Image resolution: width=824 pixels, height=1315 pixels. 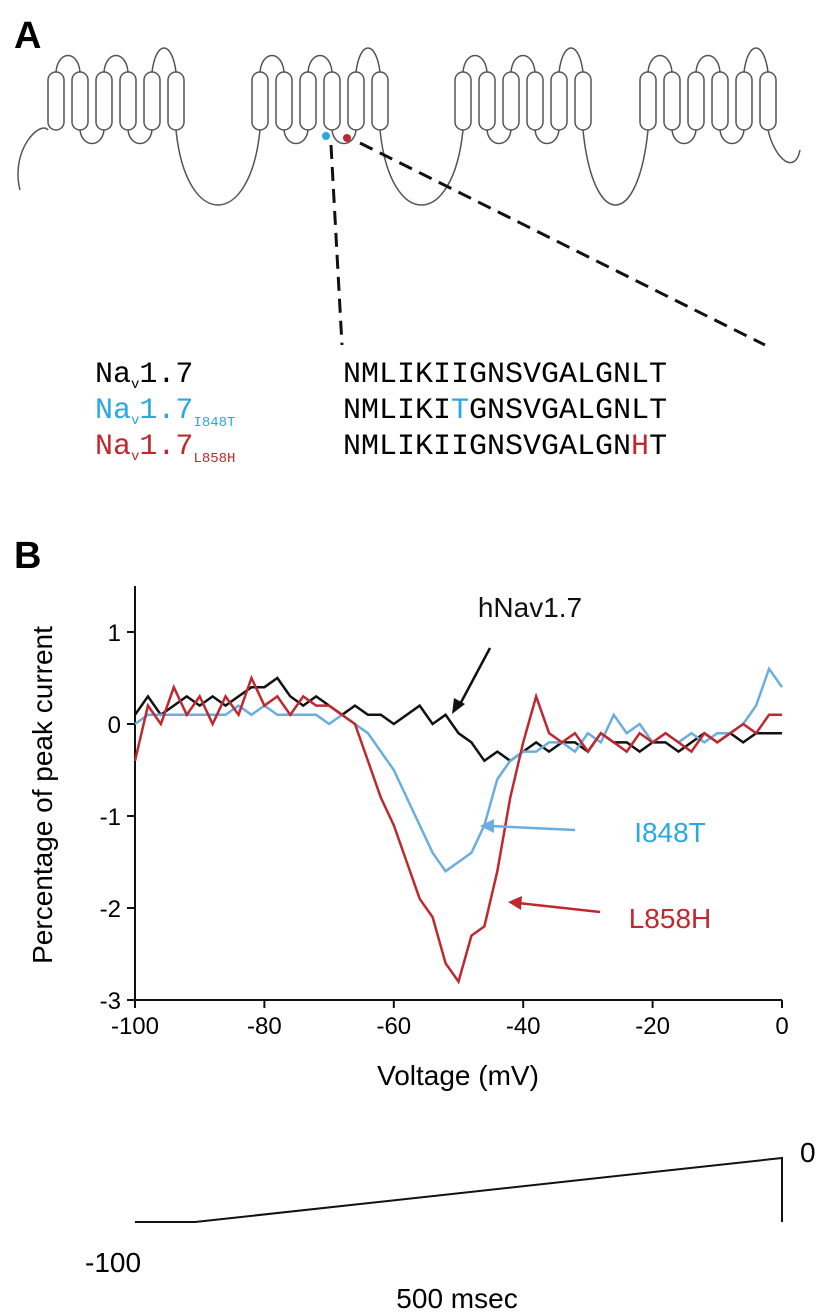 I want to click on sequence: NMLIKITGNSVGALGNLT, so click(x=505, y=411).